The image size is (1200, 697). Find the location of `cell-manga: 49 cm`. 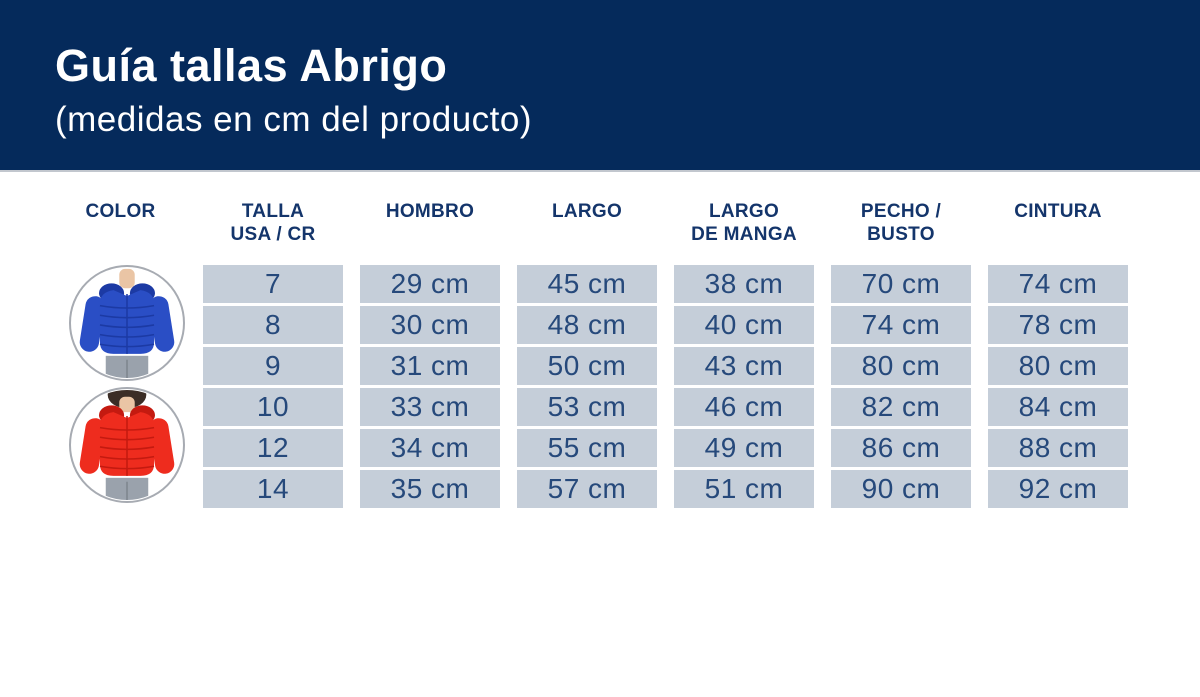

cell-manga: 49 cm is located at coordinates (744, 448).